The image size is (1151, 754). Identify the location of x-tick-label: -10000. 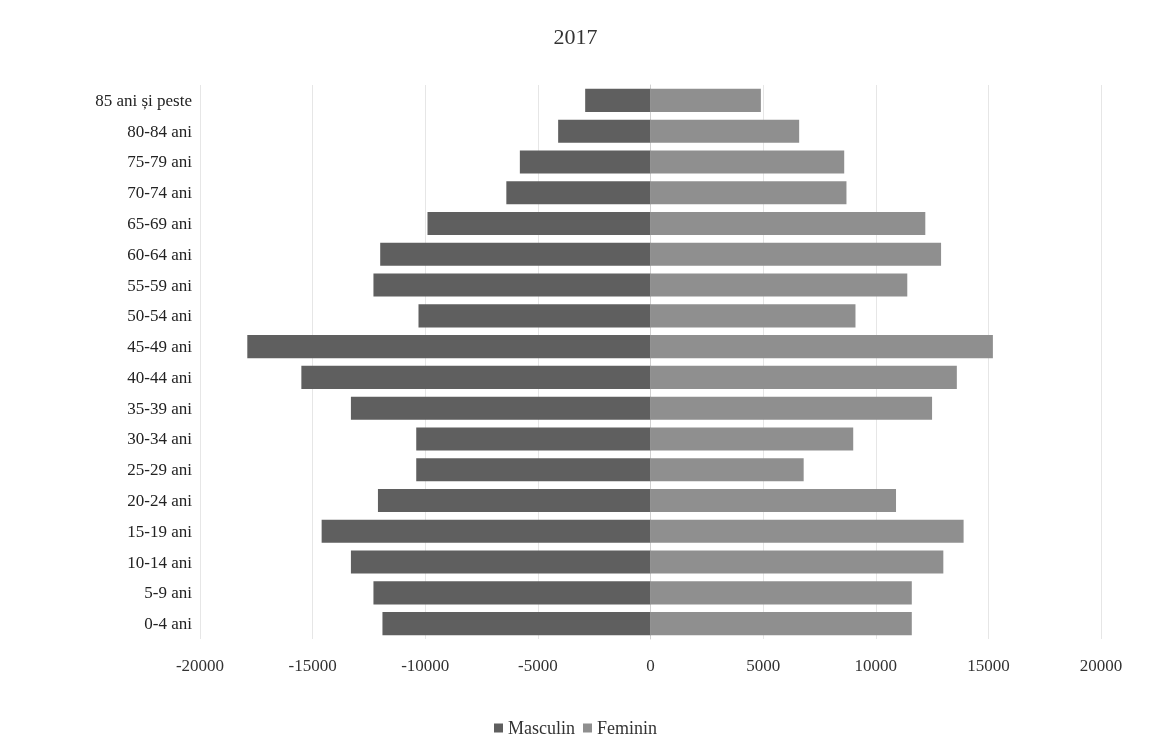
(425, 665).